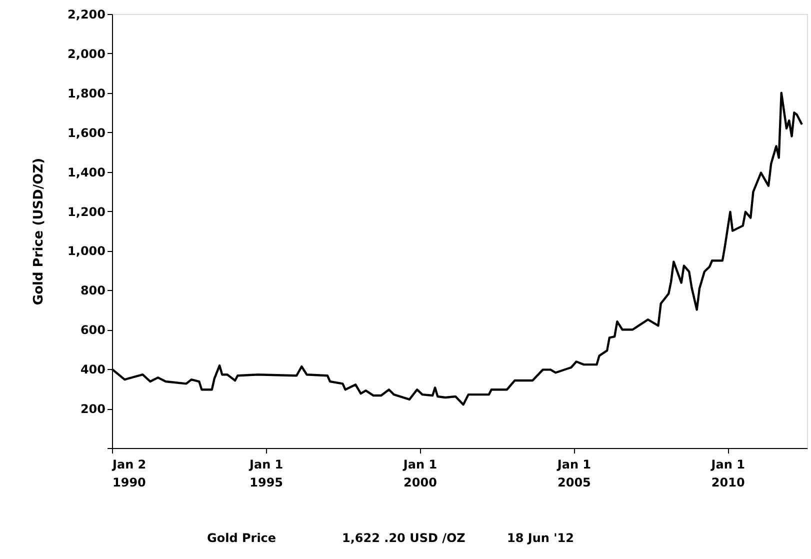 This screenshot has width=811, height=559. I want to click on y-tick-label: 1,000, so click(87, 251).